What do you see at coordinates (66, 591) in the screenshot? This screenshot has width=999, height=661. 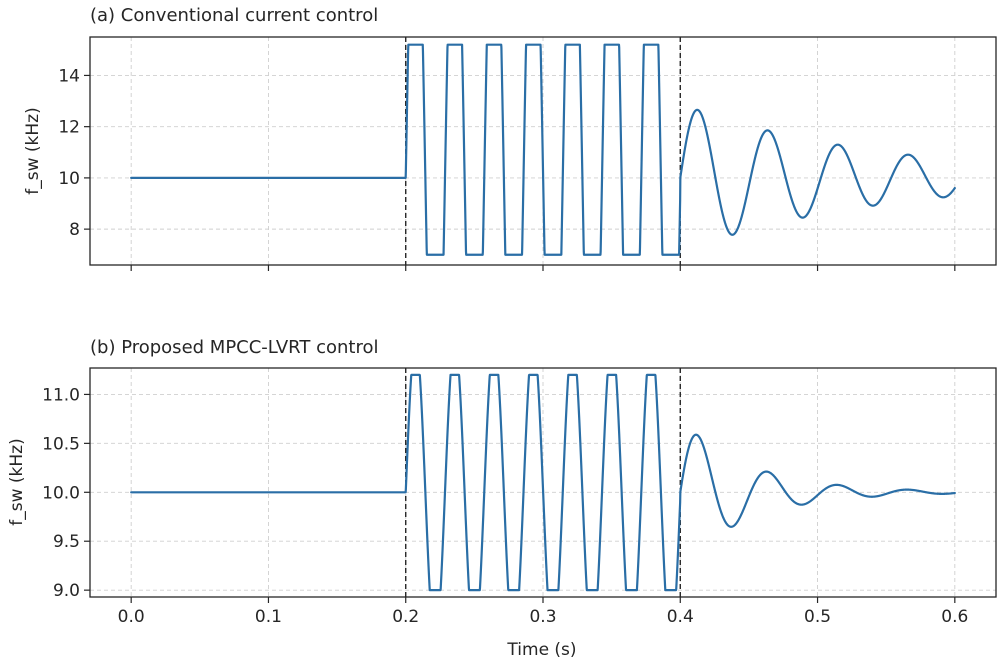 I see `y-tick-label: 9.0` at bounding box center [66, 591].